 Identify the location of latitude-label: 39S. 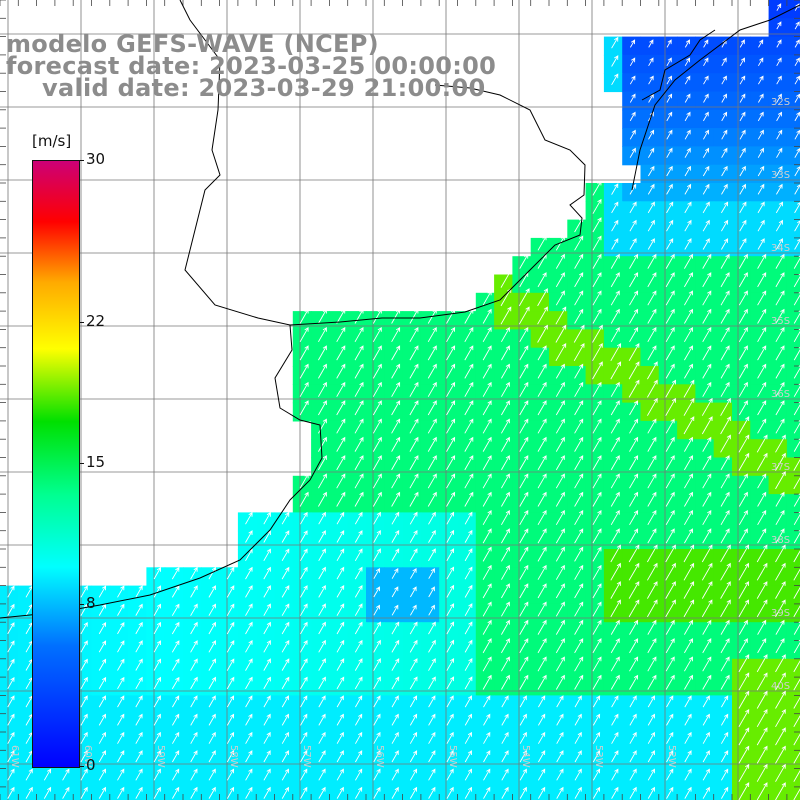
(780, 613).